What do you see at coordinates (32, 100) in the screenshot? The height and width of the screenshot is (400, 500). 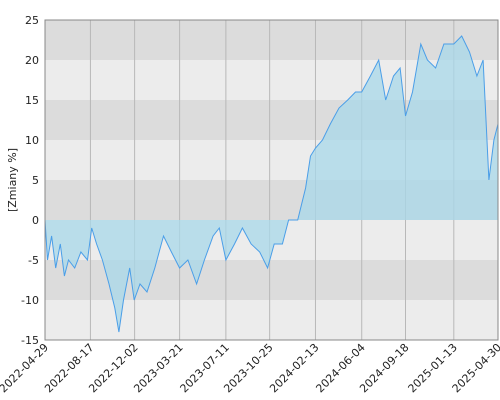 I see `y-tick-label: 15` at bounding box center [32, 100].